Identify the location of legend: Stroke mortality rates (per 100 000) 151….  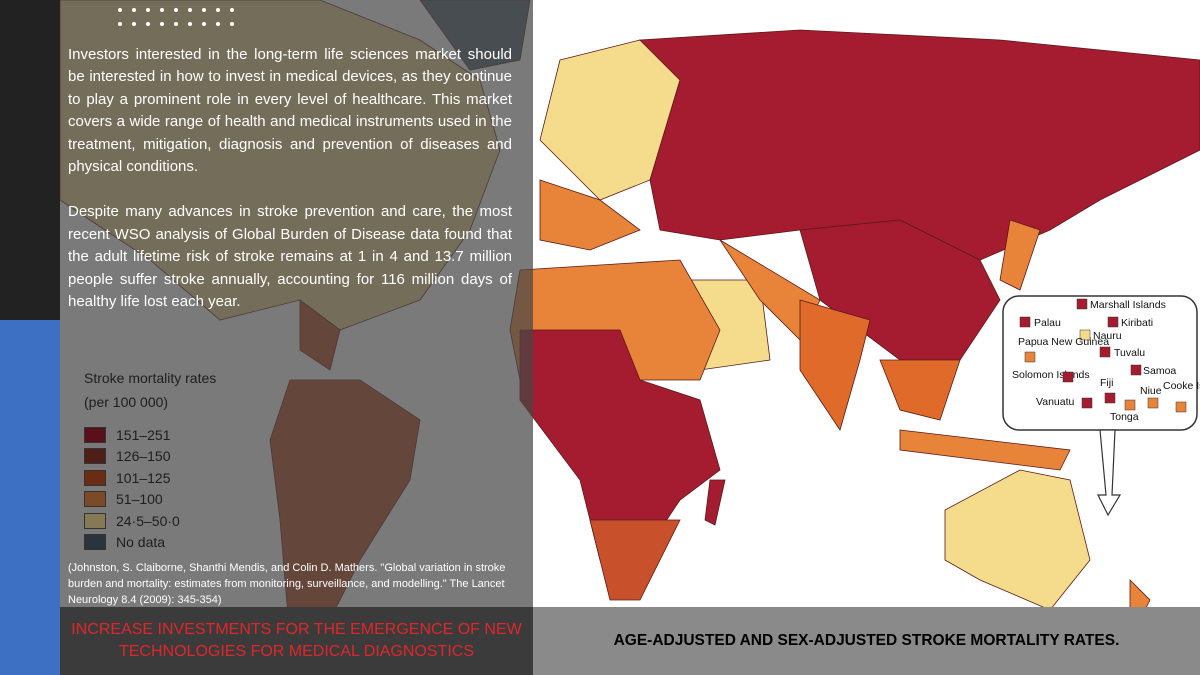
(150, 461).